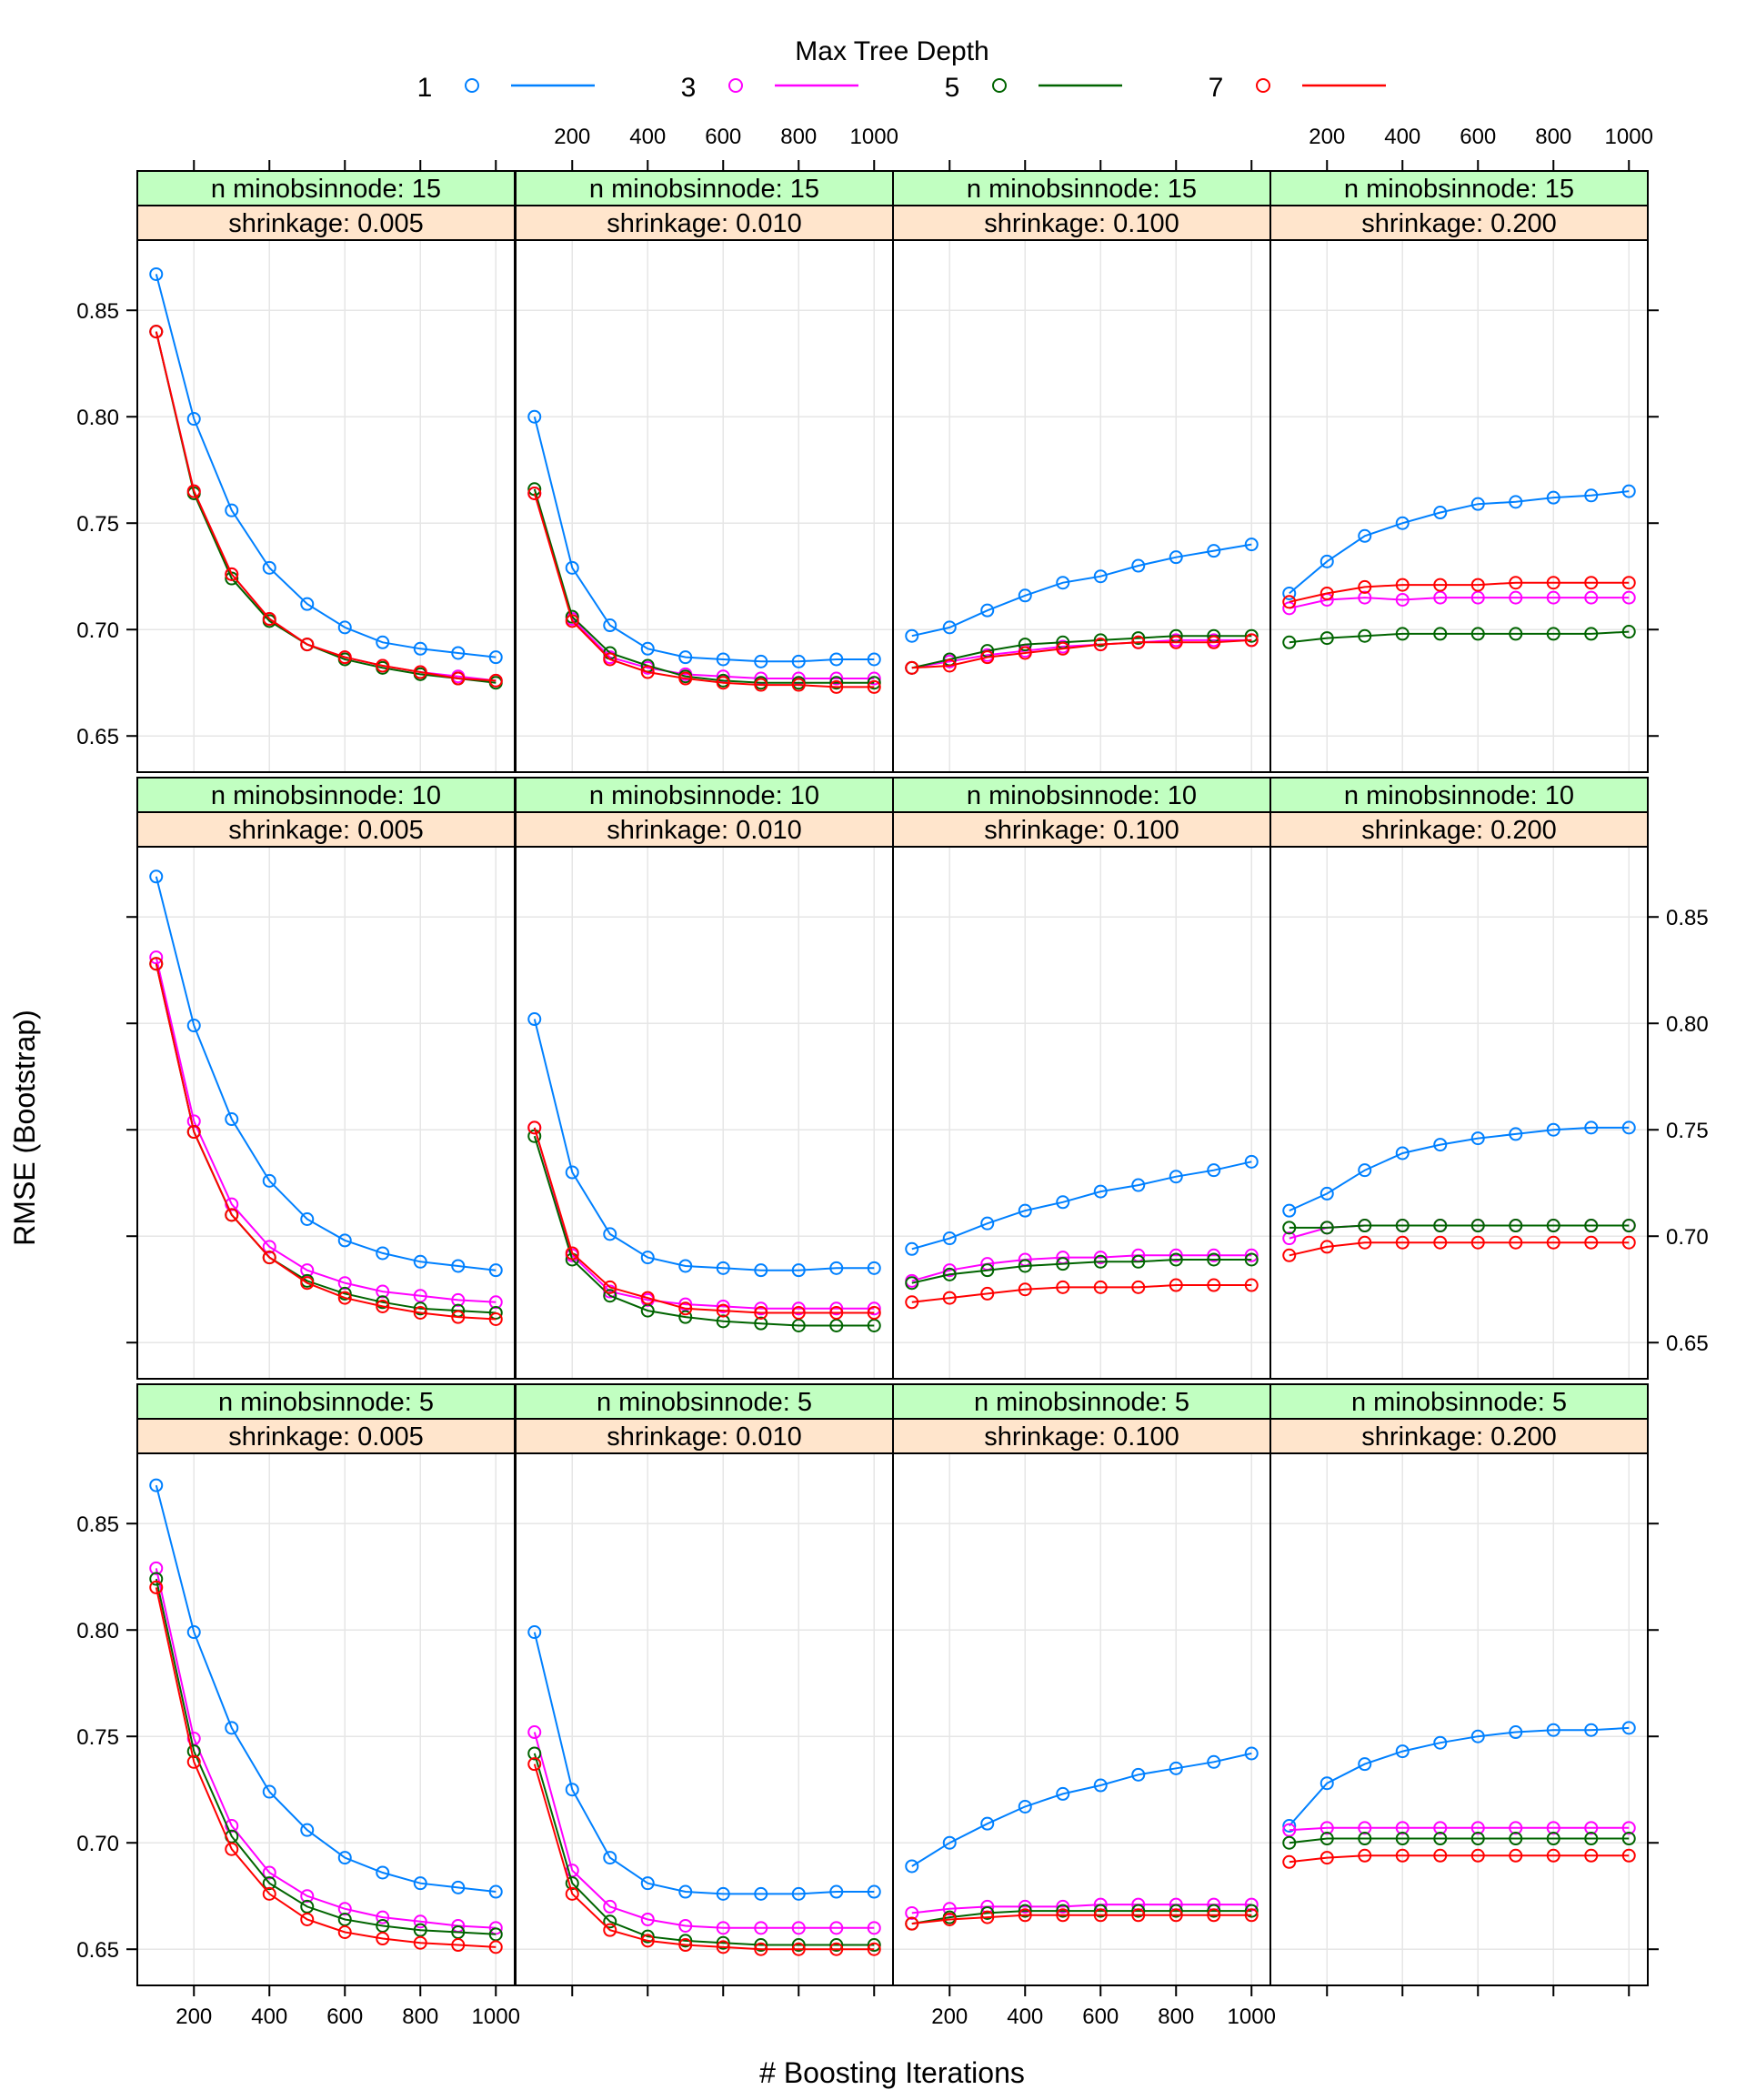 The width and height of the screenshot is (1746, 2100). What do you see at coordinates (420, 2017) in the screenshot?
I see `x-tick-label: 800` at bounding box center [420, 2017].